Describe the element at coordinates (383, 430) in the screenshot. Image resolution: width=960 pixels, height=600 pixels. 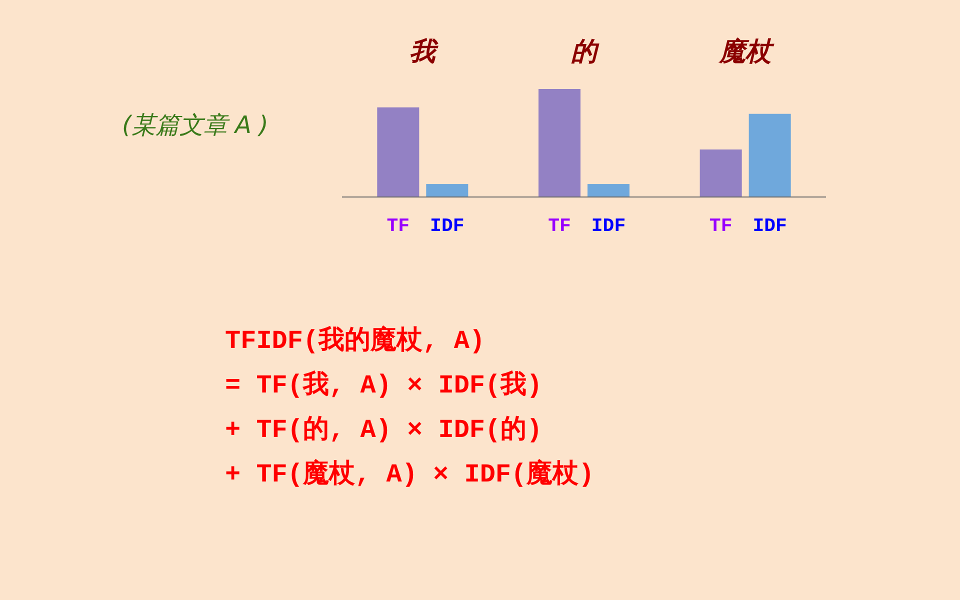
I see `text: + TF(的, A) × IDF(的)` at that location.